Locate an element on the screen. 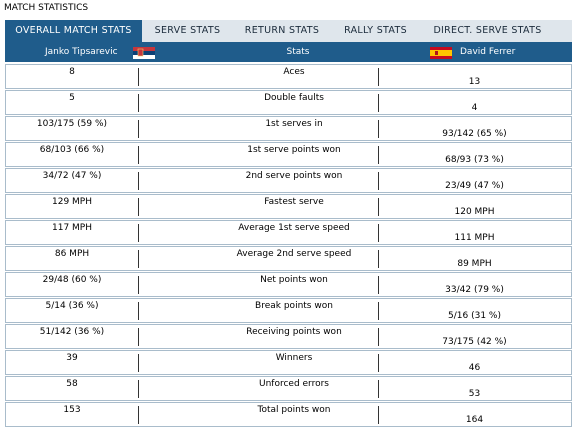 The height and width of the screenshot is (436, 582). stat-name: Average 2nd serve speed is located at coordinates (294, 254).